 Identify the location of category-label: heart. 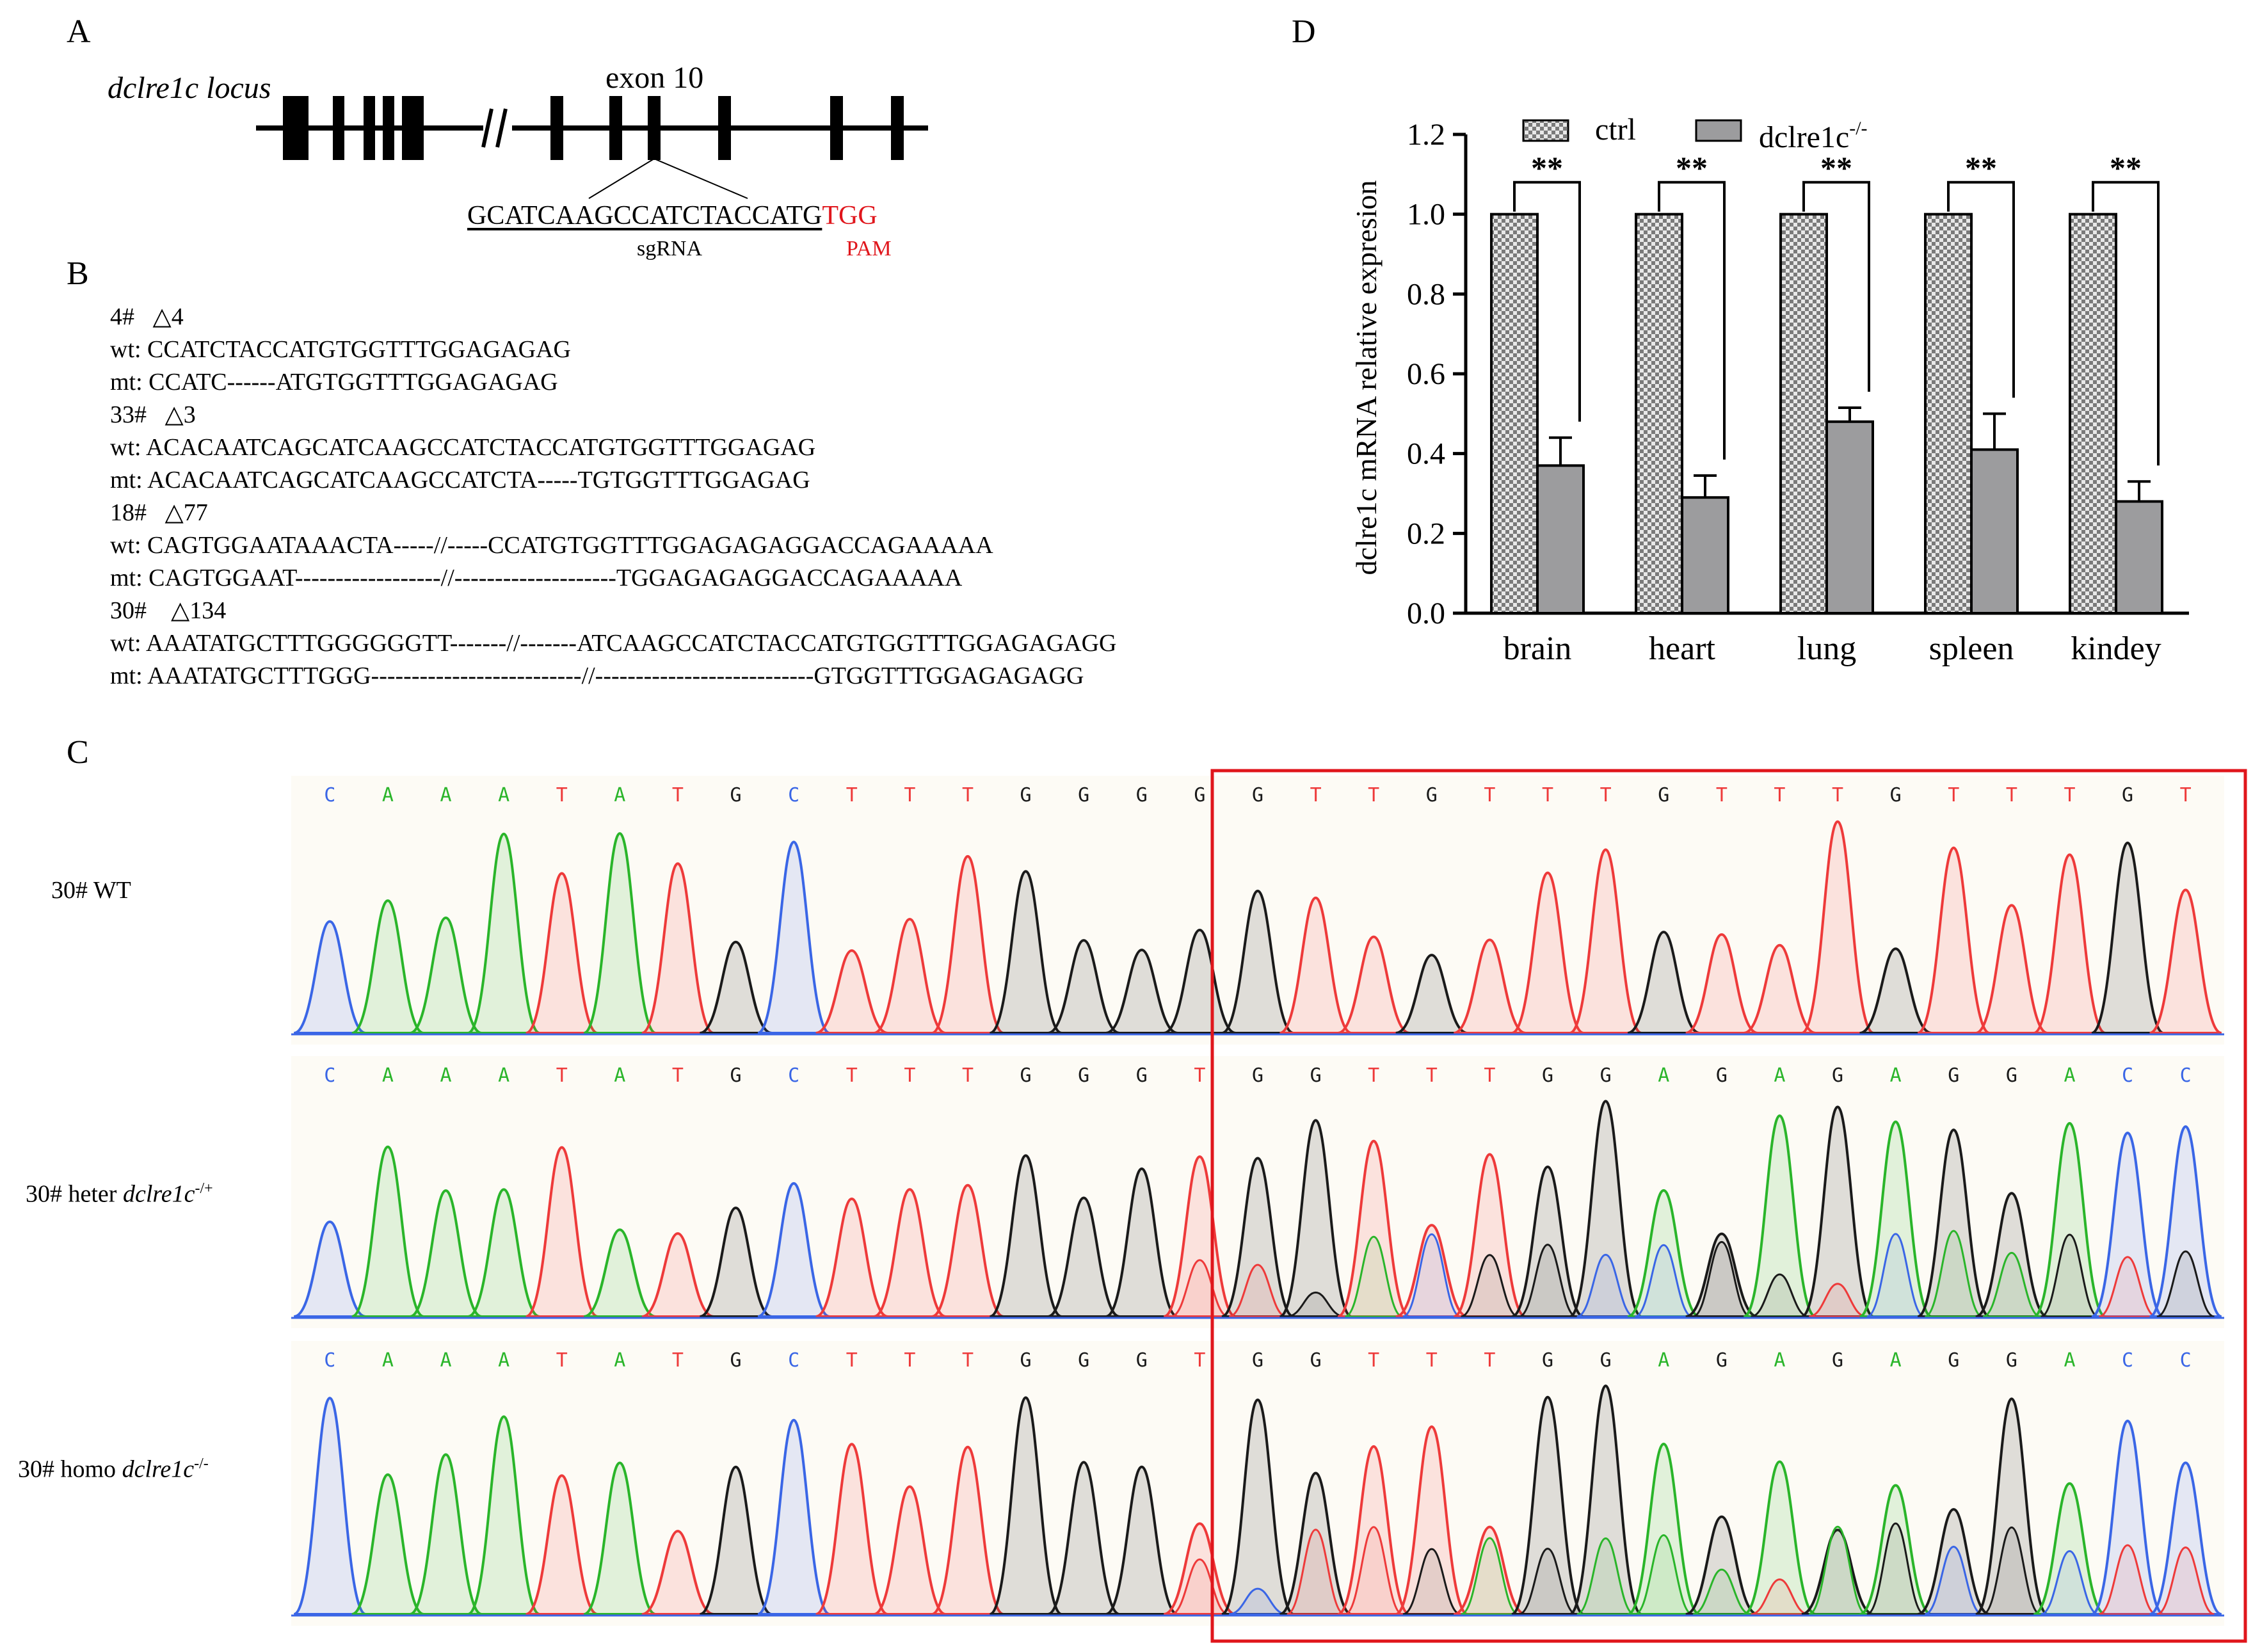
(1682, 648).